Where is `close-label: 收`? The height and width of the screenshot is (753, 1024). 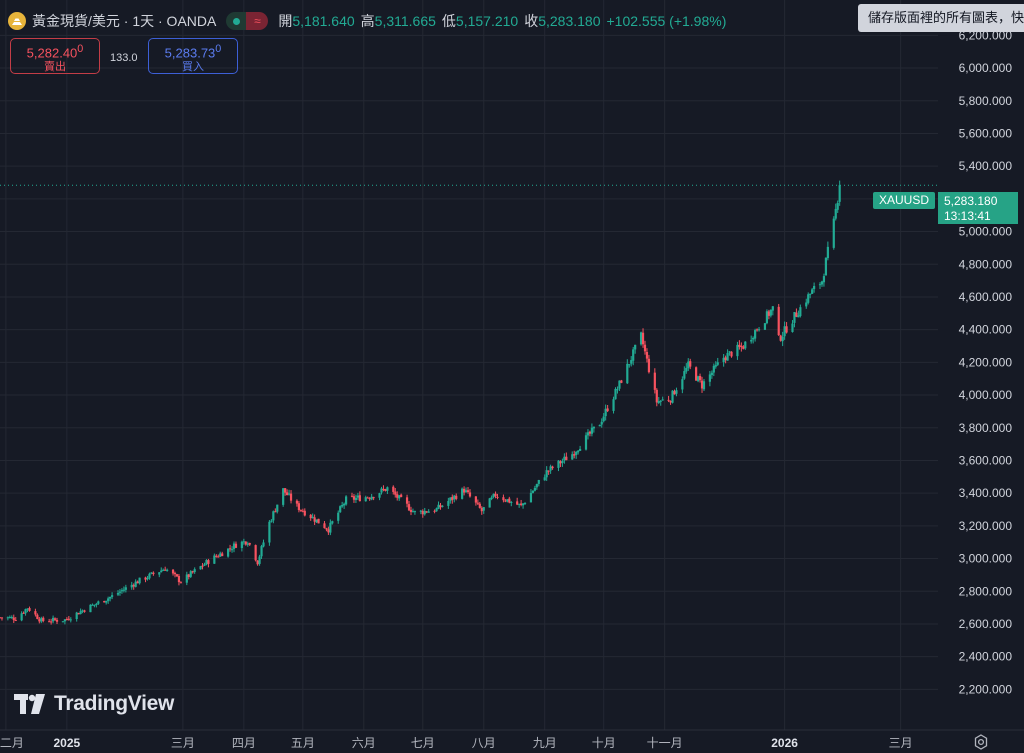 close-label: 收 is located at coordinates (531, 21).